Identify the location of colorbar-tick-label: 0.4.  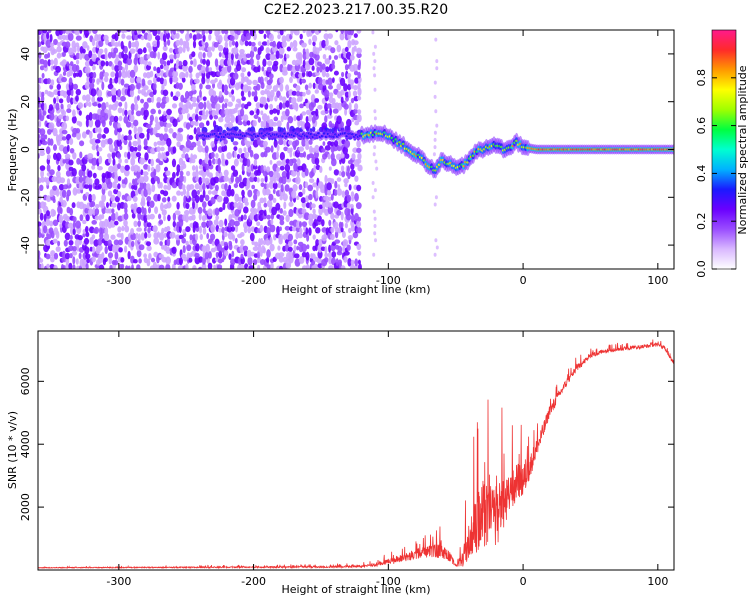
(701, 174).